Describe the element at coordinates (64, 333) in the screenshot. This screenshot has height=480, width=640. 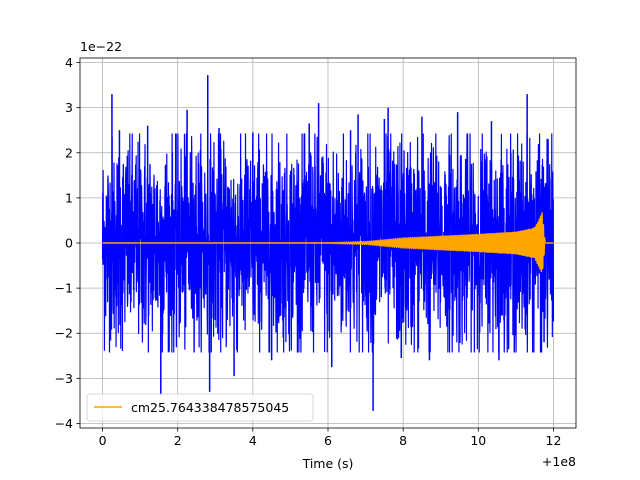
I see `y-tick-label: −2` at that location.